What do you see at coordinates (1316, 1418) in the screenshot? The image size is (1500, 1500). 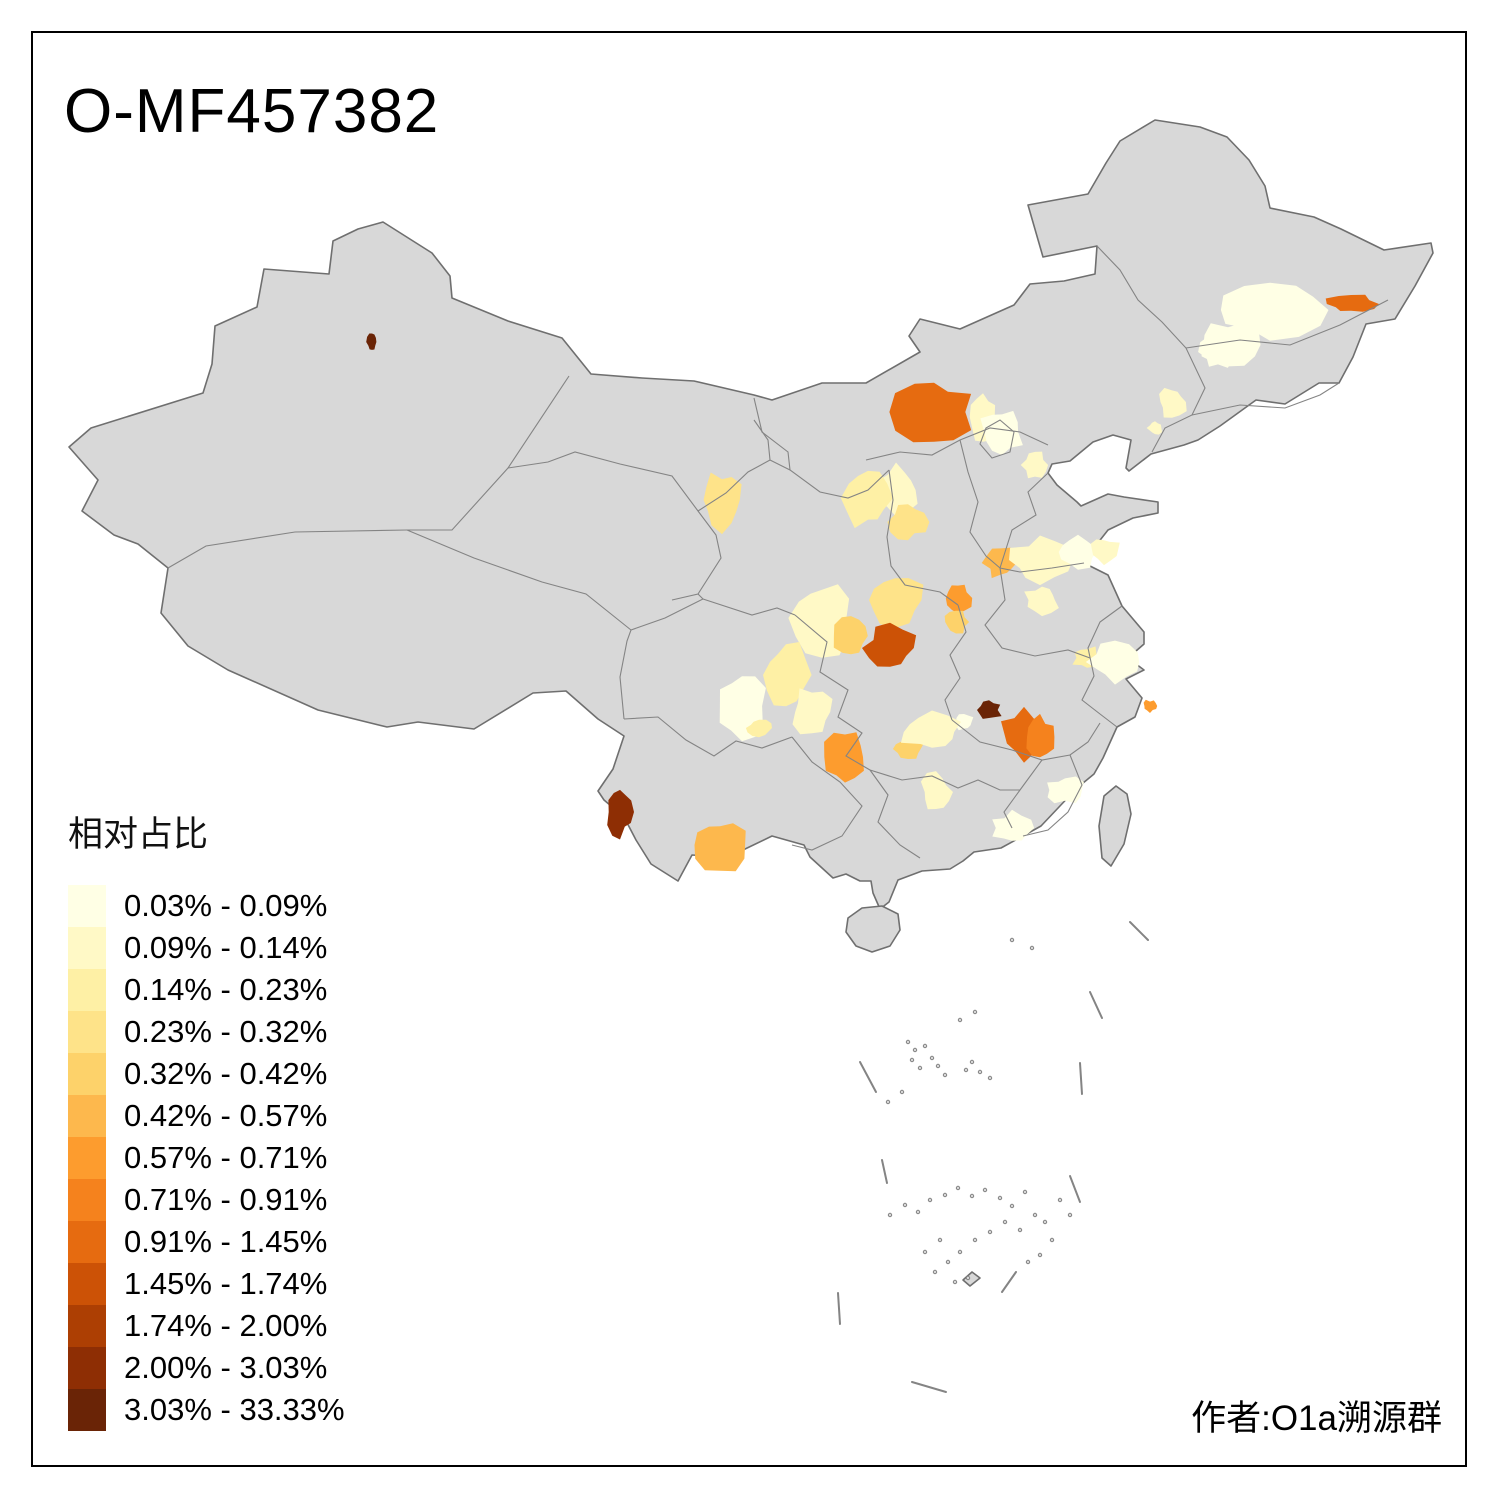 I see `author-note: 作者:O1a溯源群` at bounding box center [1316, 1418].